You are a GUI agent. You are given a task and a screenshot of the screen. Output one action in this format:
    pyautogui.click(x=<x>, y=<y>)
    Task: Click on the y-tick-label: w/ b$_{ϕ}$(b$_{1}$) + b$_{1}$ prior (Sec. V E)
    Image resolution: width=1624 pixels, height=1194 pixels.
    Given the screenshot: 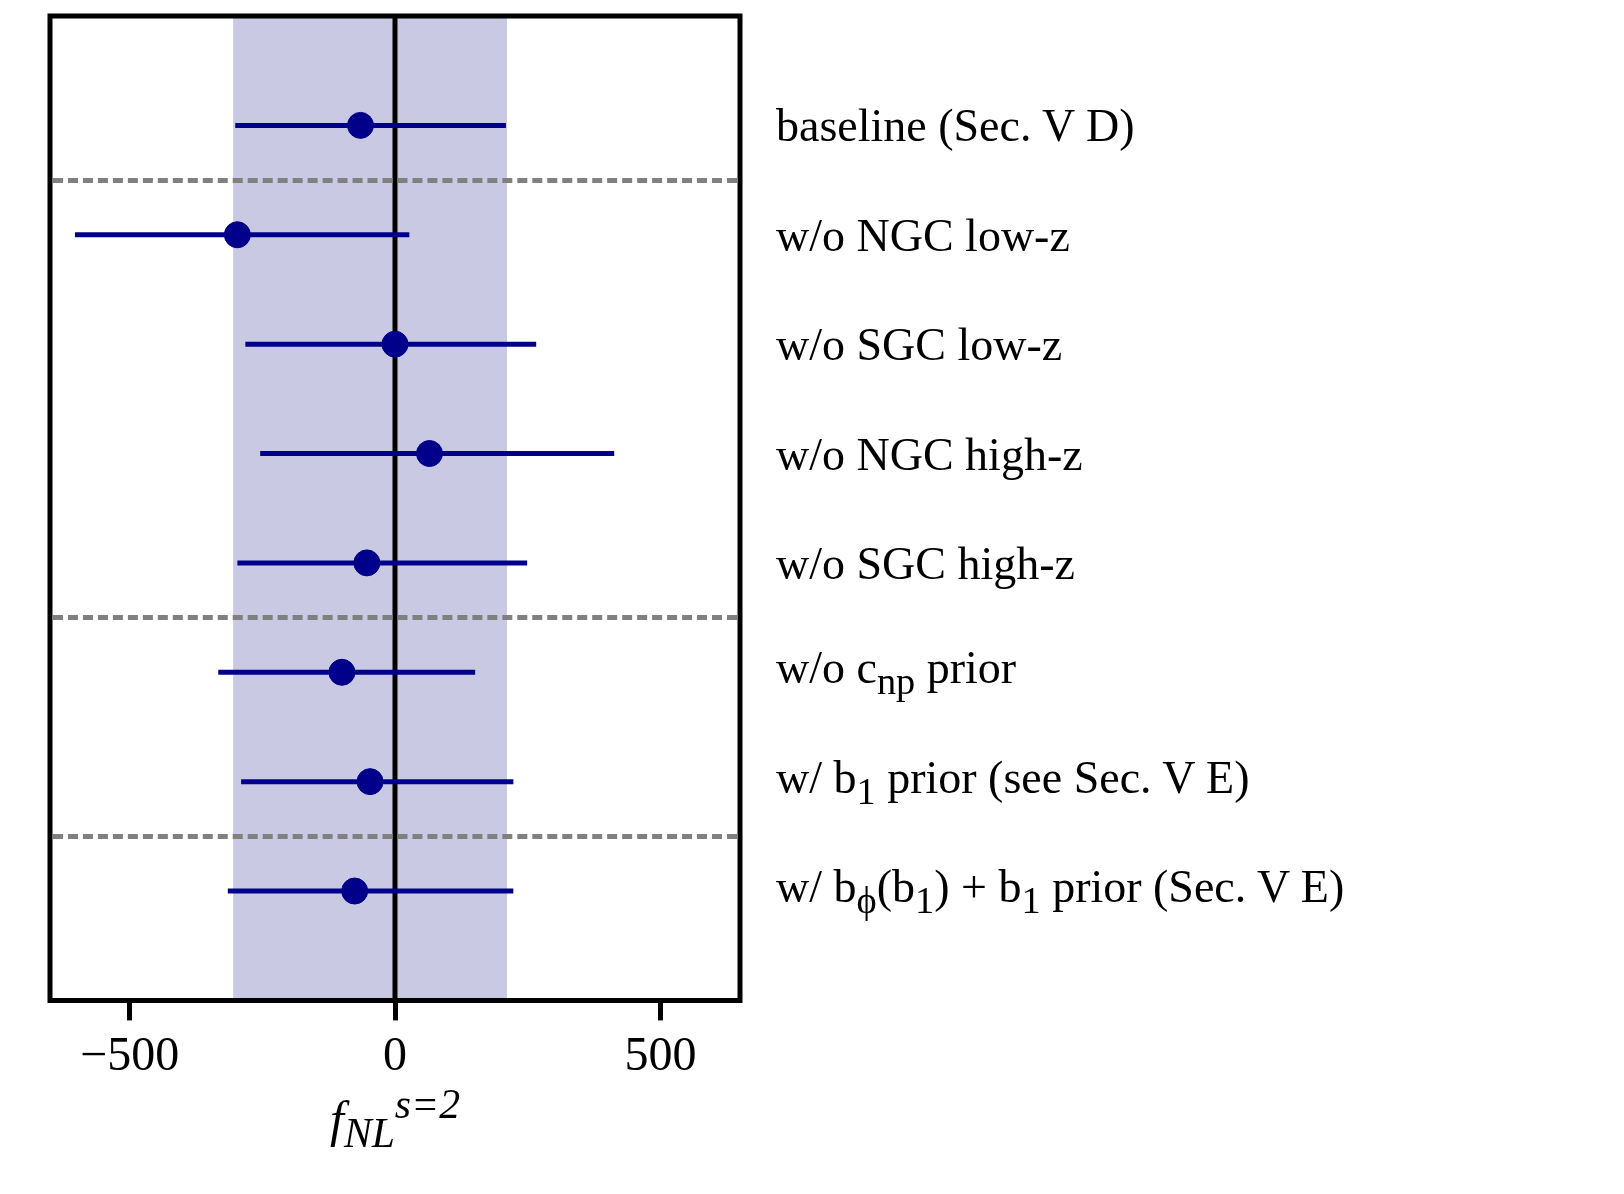 What is the action you would take?
    pyautogui.click(x=1060, y=891)
    